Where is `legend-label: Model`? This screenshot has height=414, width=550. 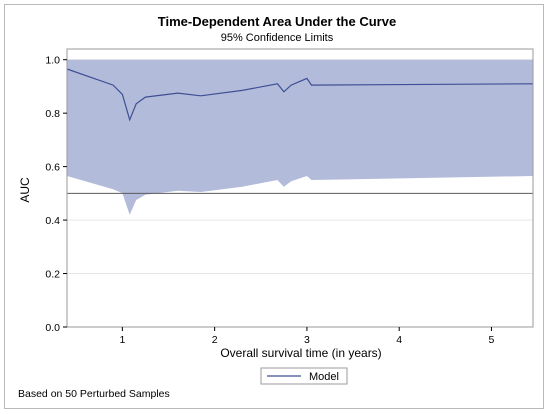
legend-label: Model is located at coordinates (324, 377).